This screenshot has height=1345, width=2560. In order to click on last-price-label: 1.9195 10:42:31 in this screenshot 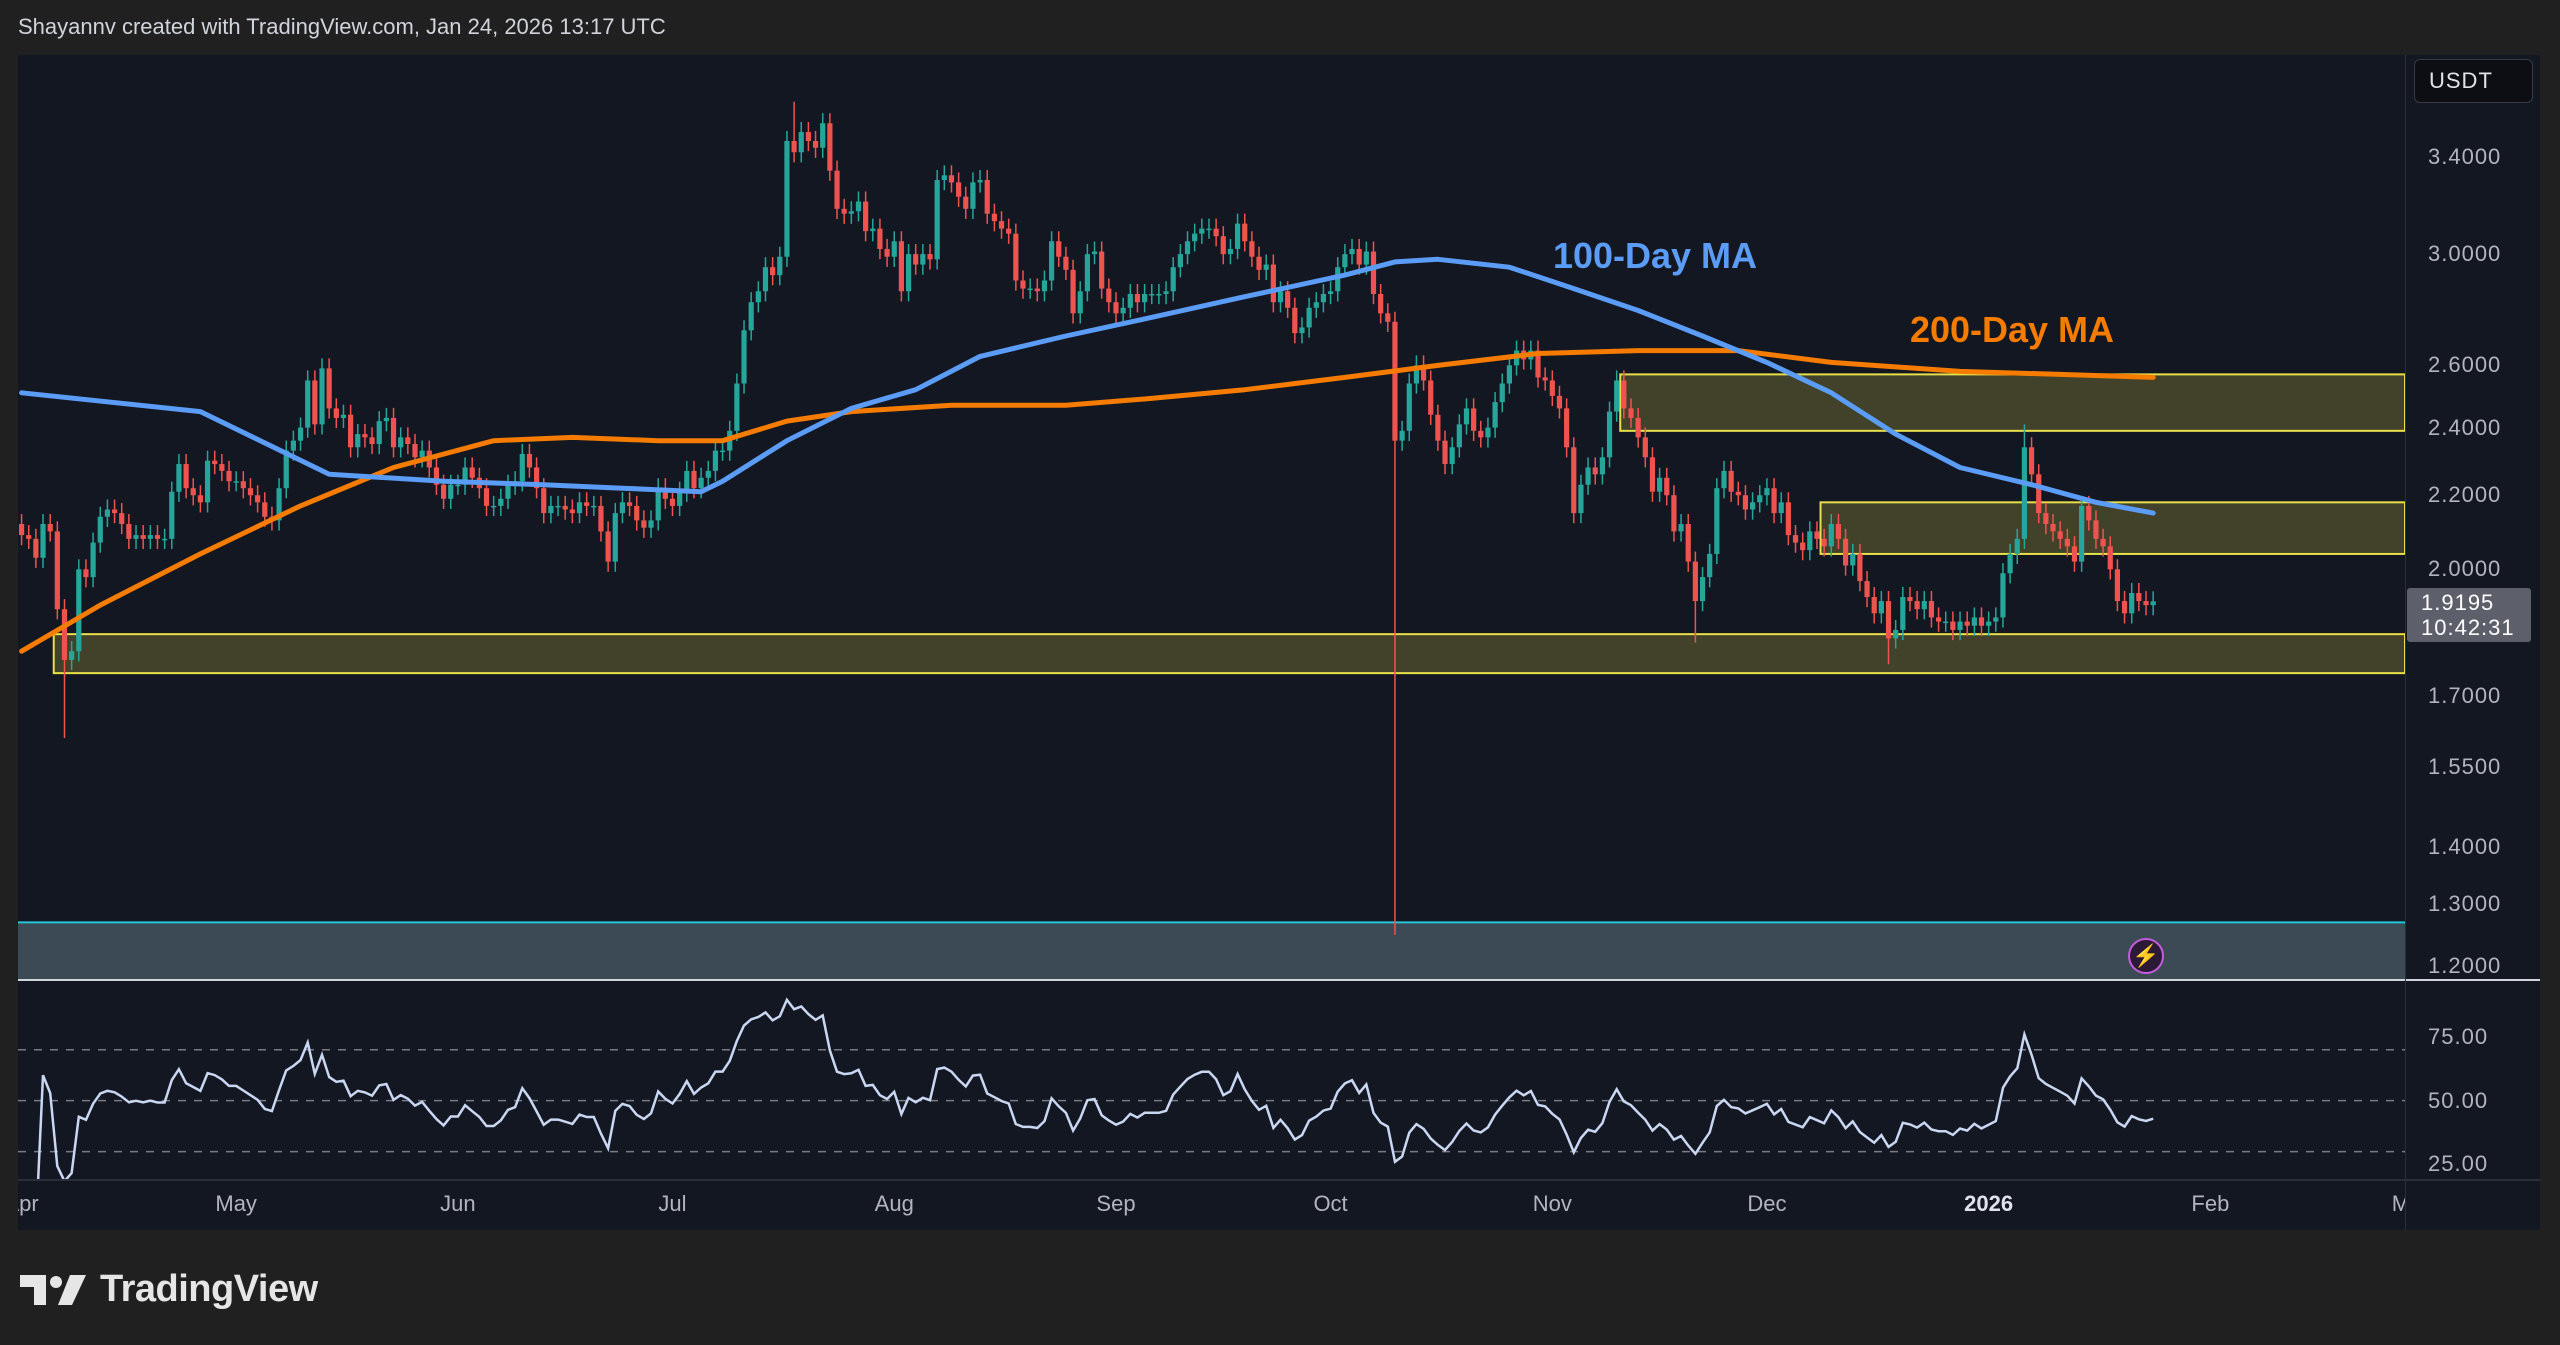, I will do `click(2469, 615)`.